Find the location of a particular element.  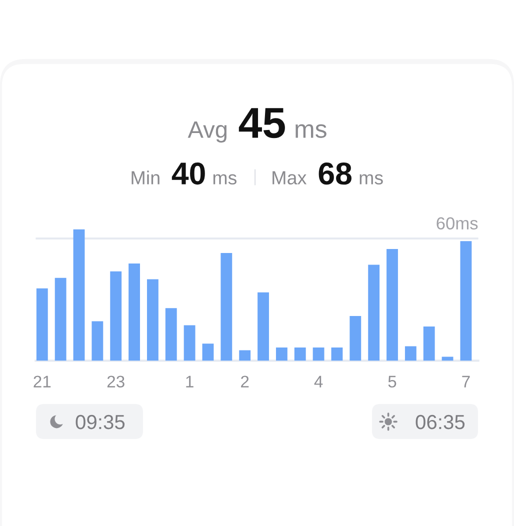

x-tick-label: 7 is located at coordinates (466, 382).